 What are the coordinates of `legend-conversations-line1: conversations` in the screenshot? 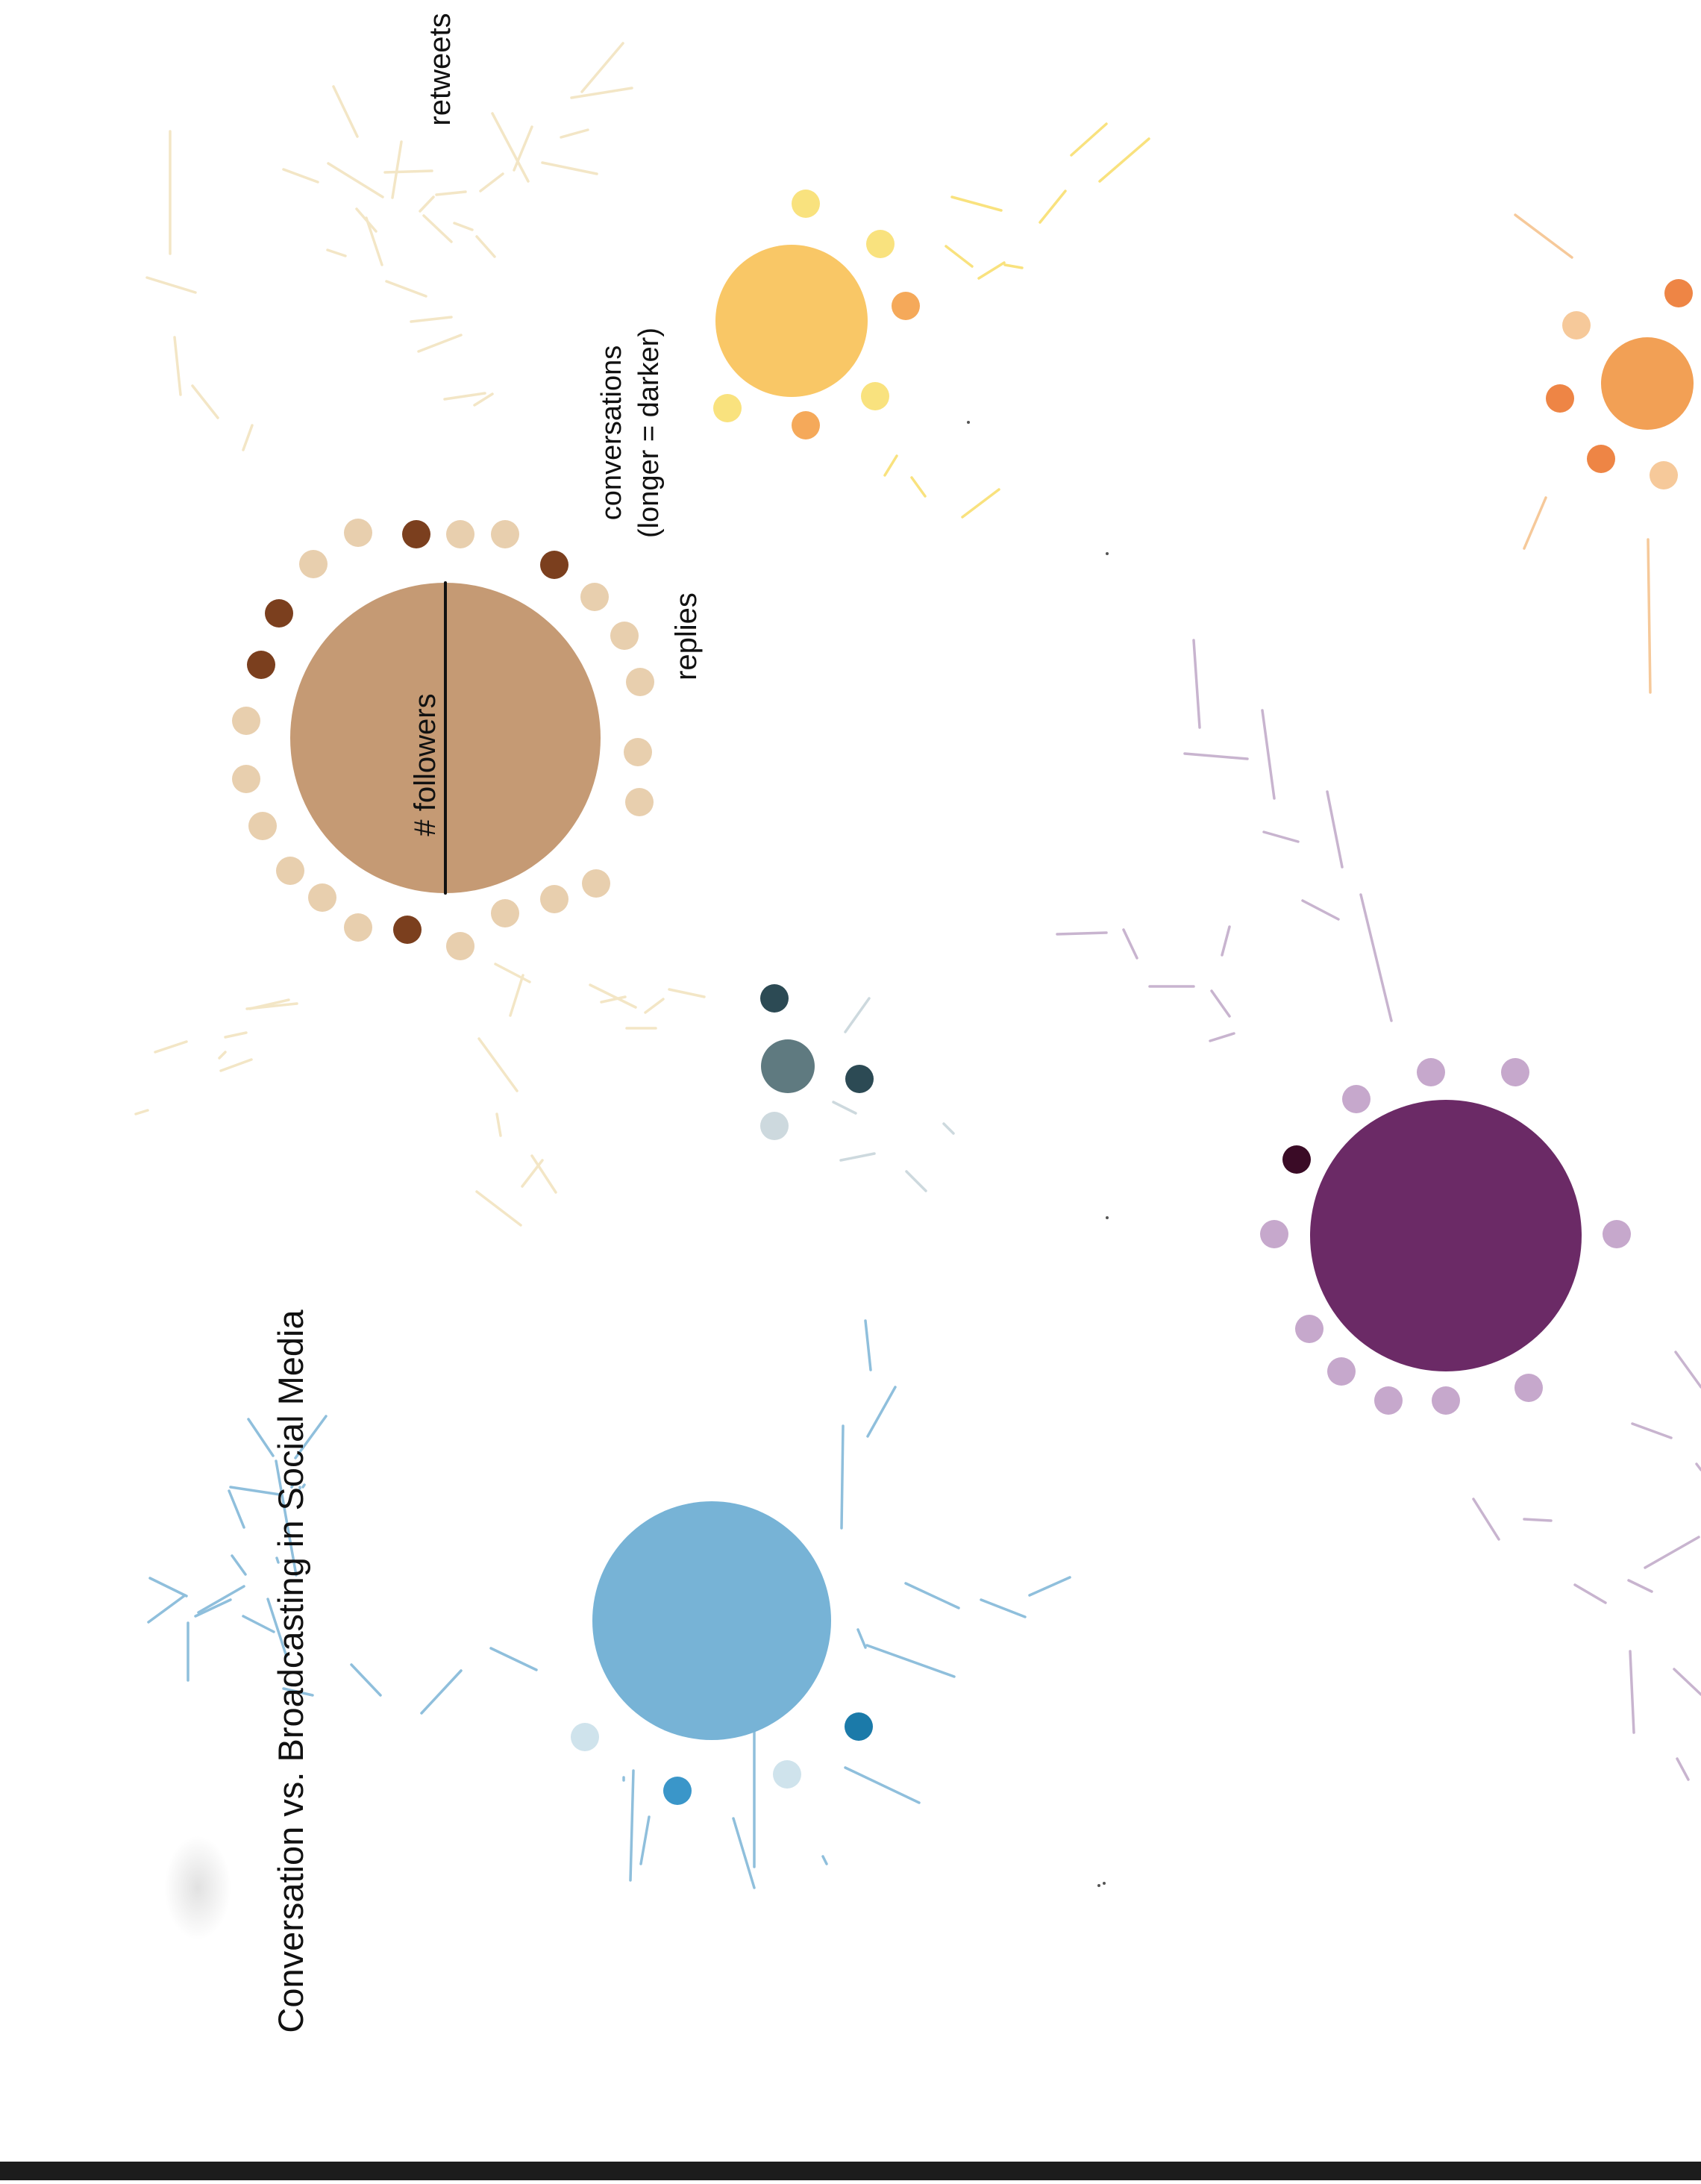 It's located at (611, 433).